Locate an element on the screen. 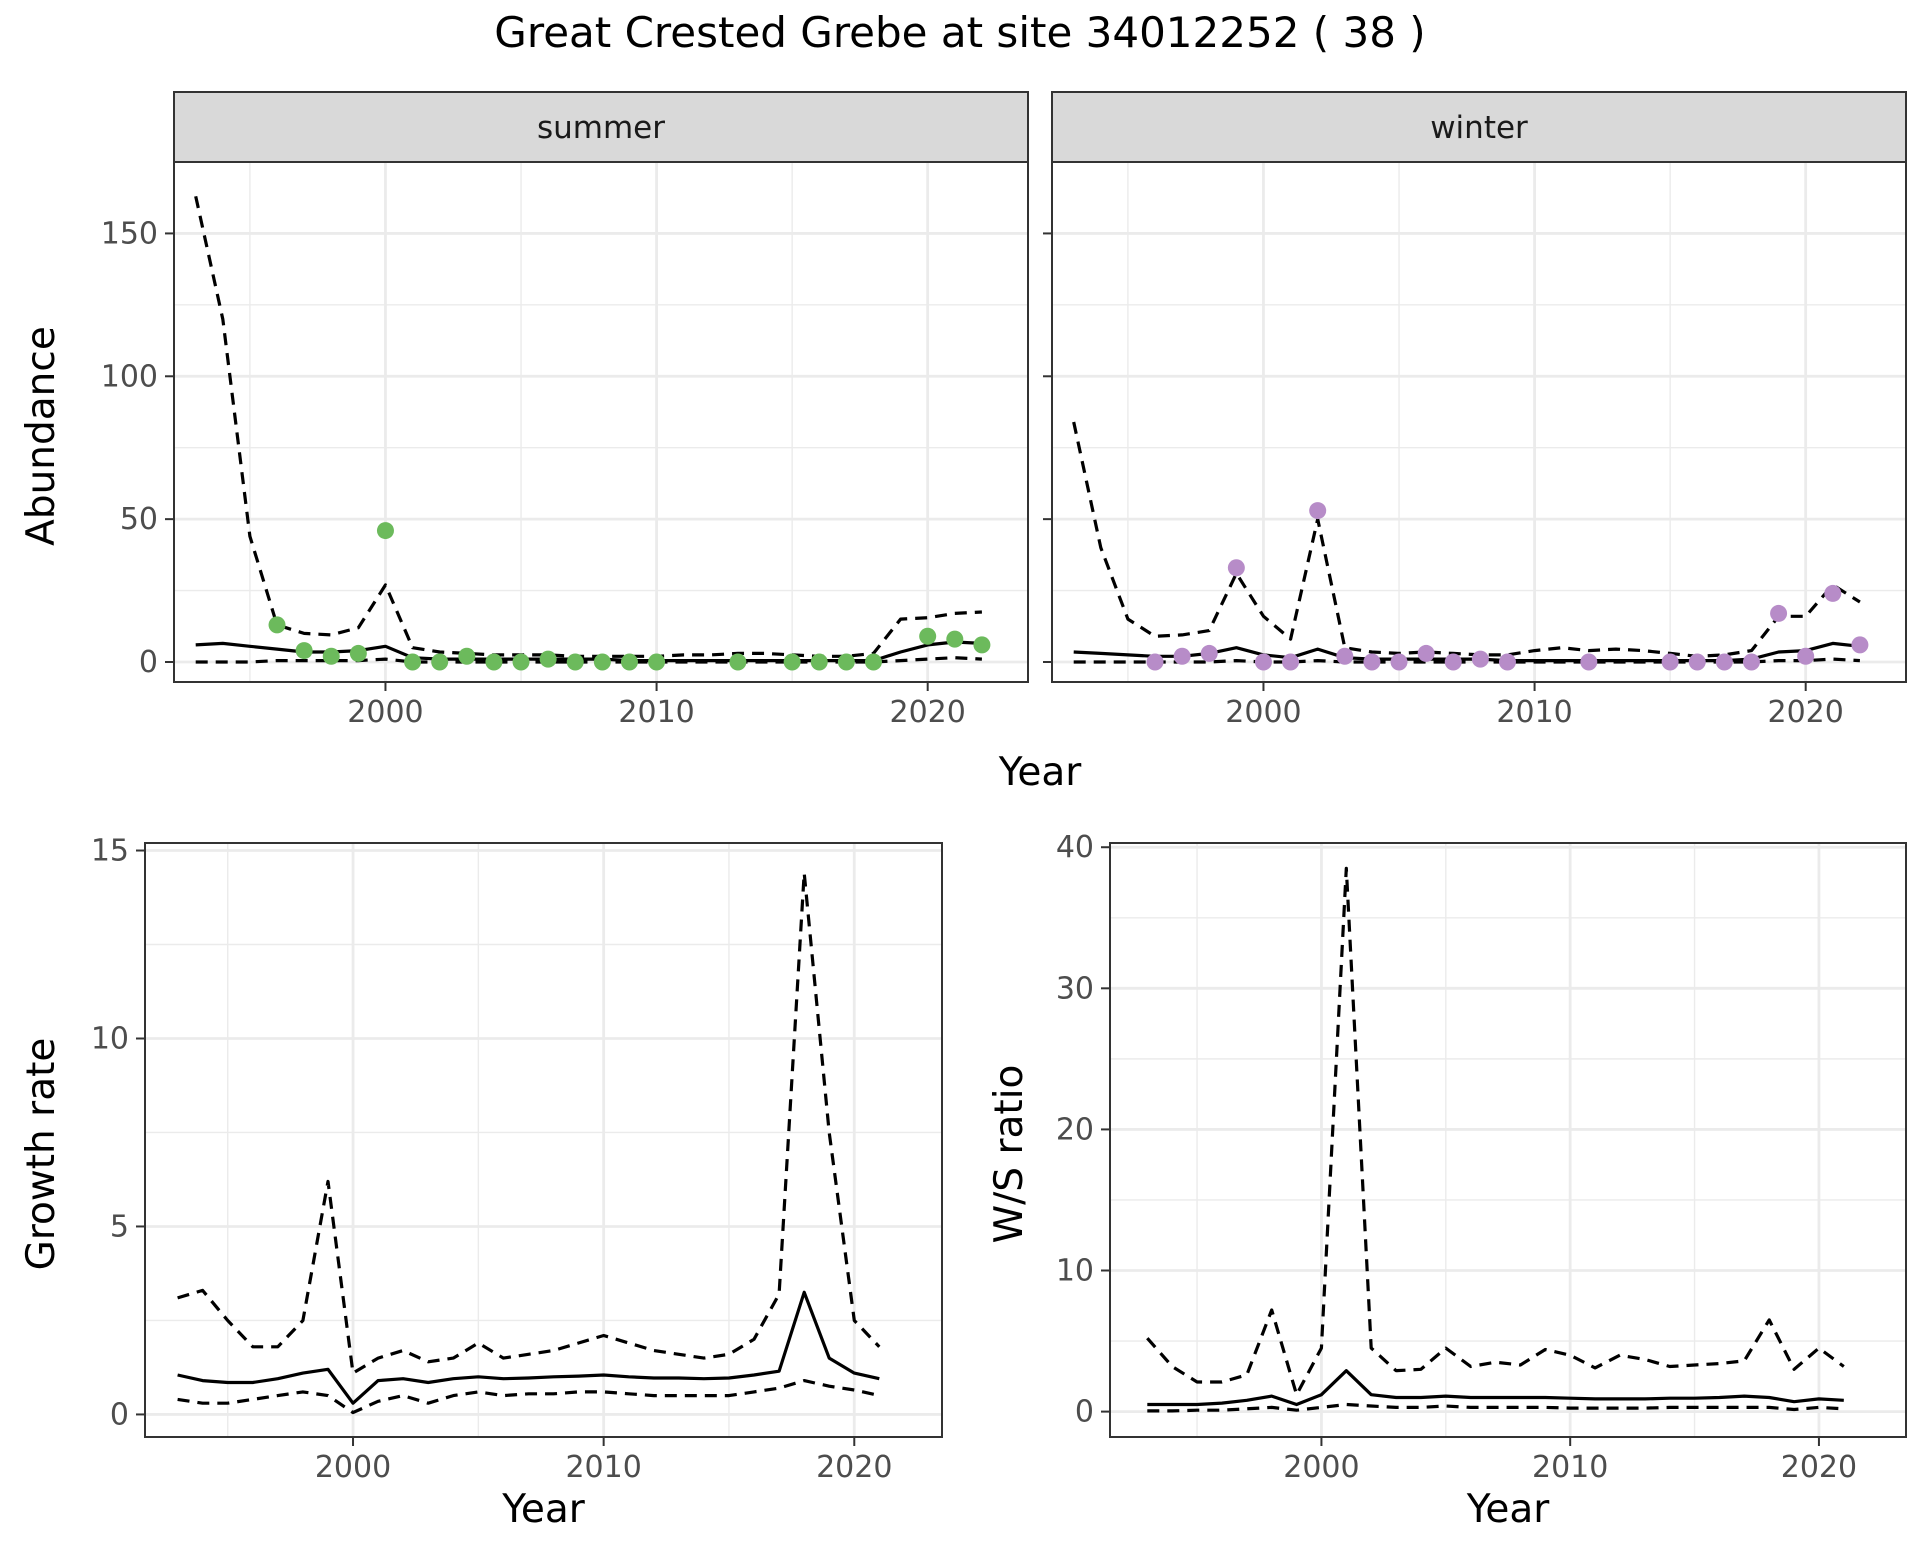 The image size is (1920, 1564). y-tick-label: 20 is located at coordinates (1075, 1129).